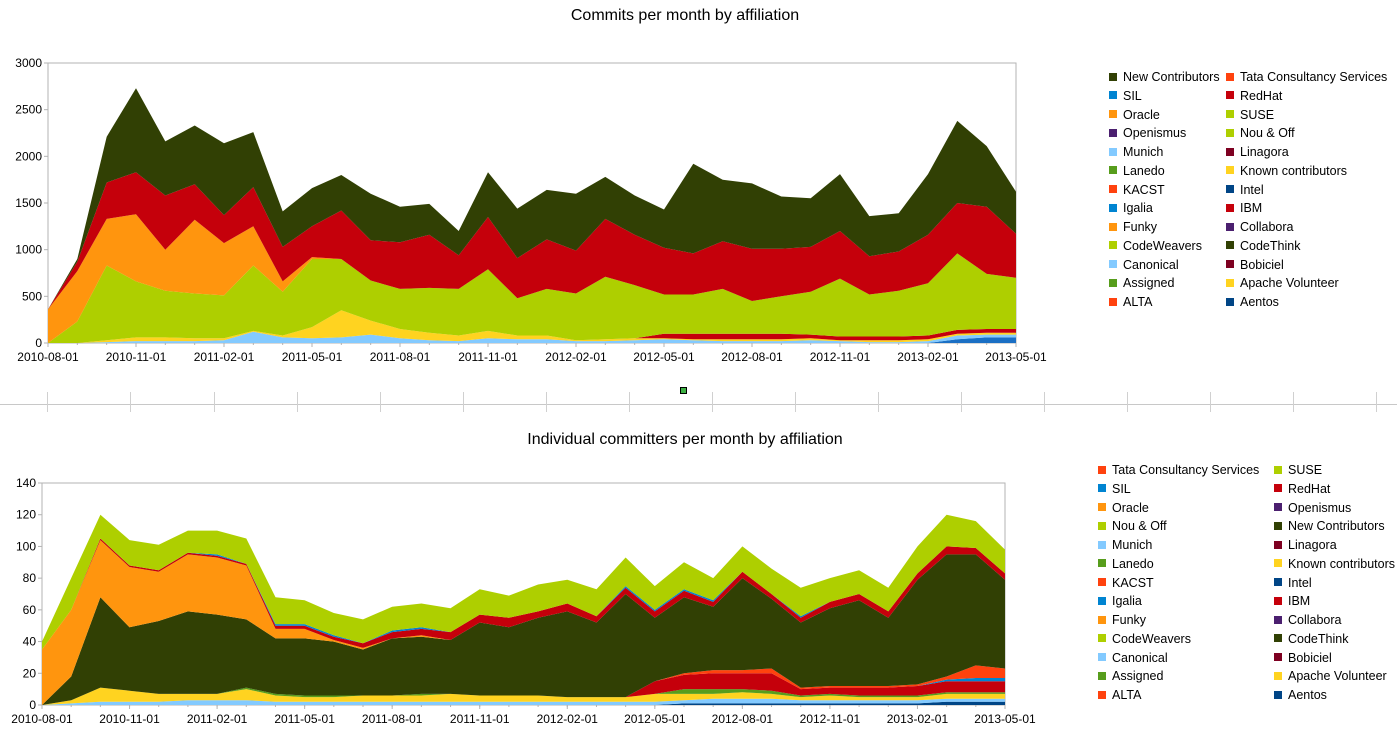 The height and width of the screenshot is (738, 1397). Describe the element at coordinates (1132, 545) in the screenshot. I see `legend-label: Munich` at that location.